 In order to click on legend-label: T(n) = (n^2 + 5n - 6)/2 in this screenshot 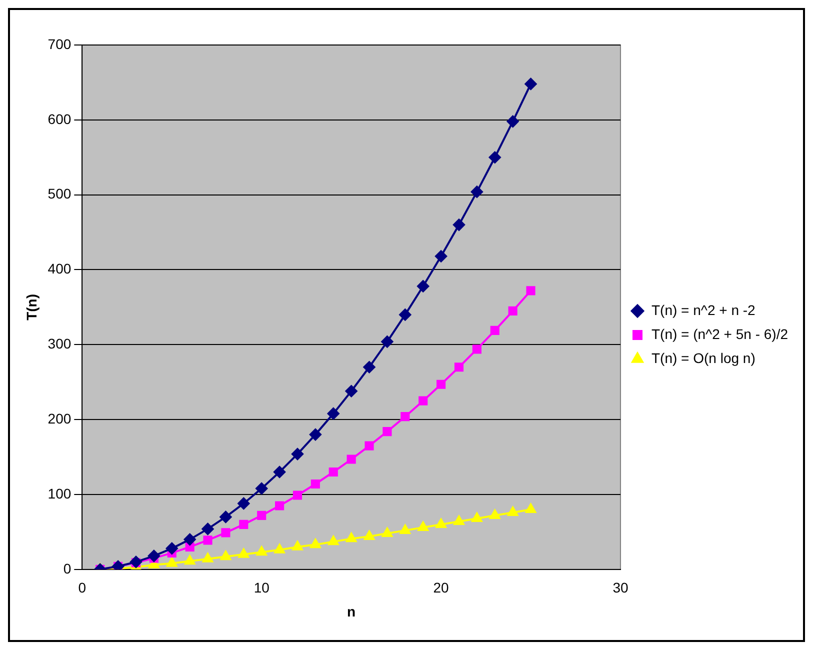, I will do `click(719, 334)`.